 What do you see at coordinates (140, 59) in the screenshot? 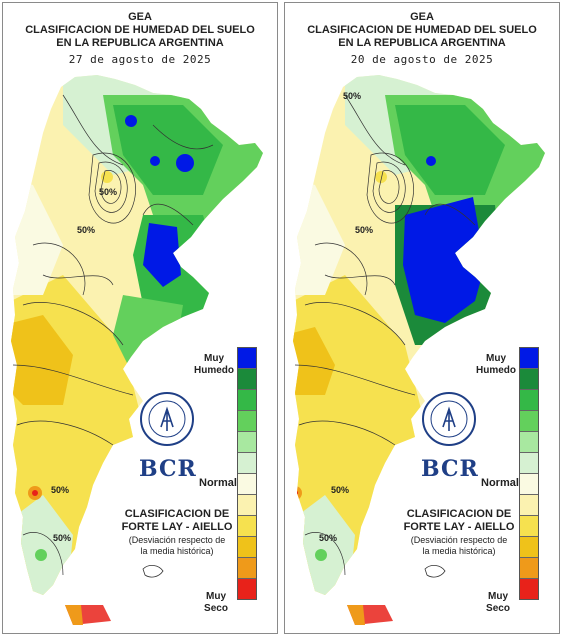
I see `map-date: 27 de agosto de 2025` at bounding box center [140, 59].